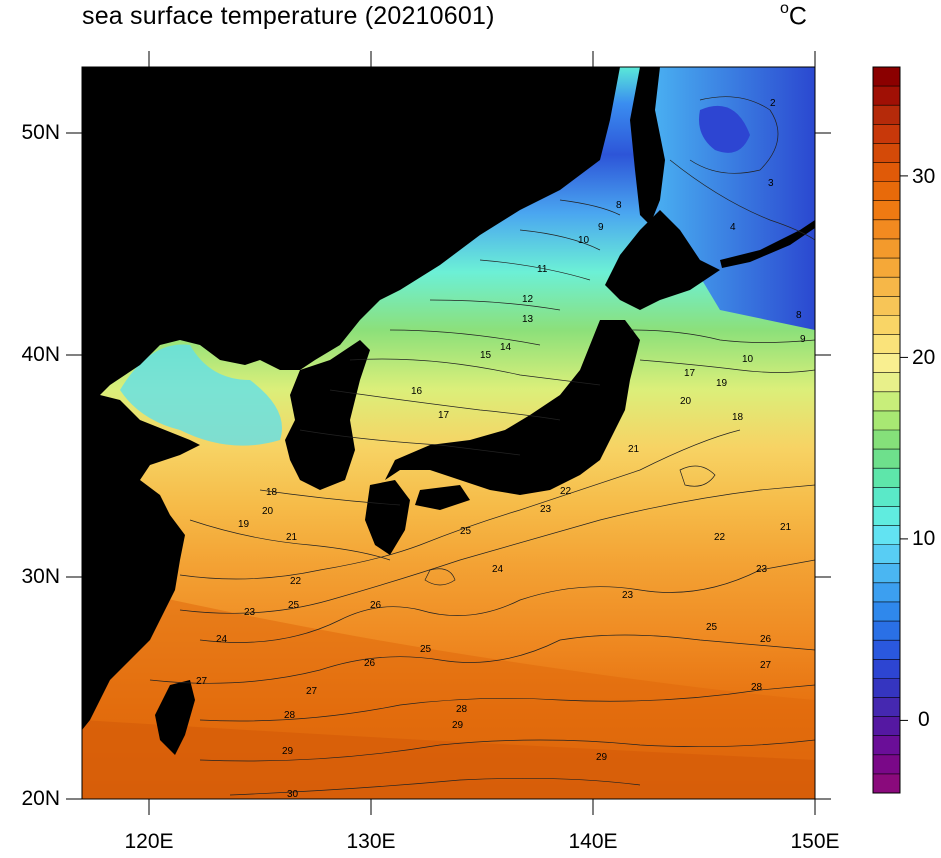 This screenshot has width=941, height=858. I want to click on lat-label-30n: 30N, so click(40, 576).